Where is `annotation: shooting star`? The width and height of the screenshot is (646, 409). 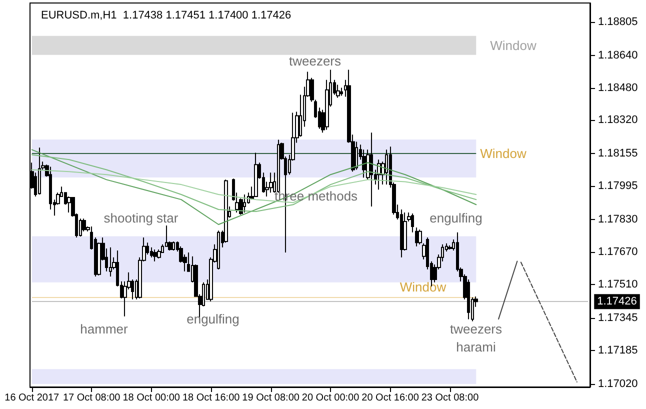 annotation: shooting star is located at coordinates (141, 218).